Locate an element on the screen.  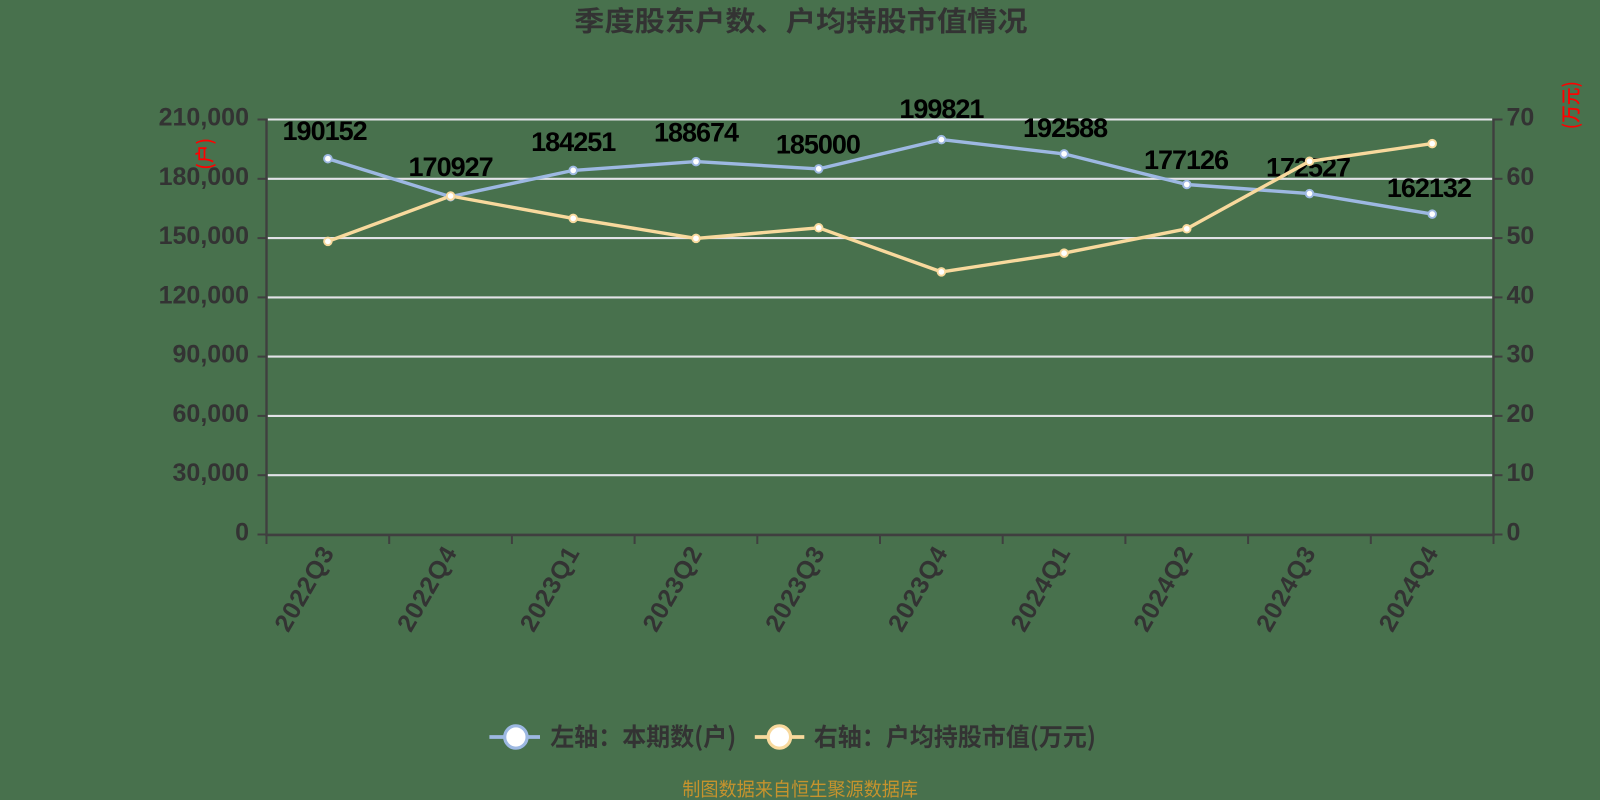
svg-text: 162132 is located at coordinates (1429, 188).